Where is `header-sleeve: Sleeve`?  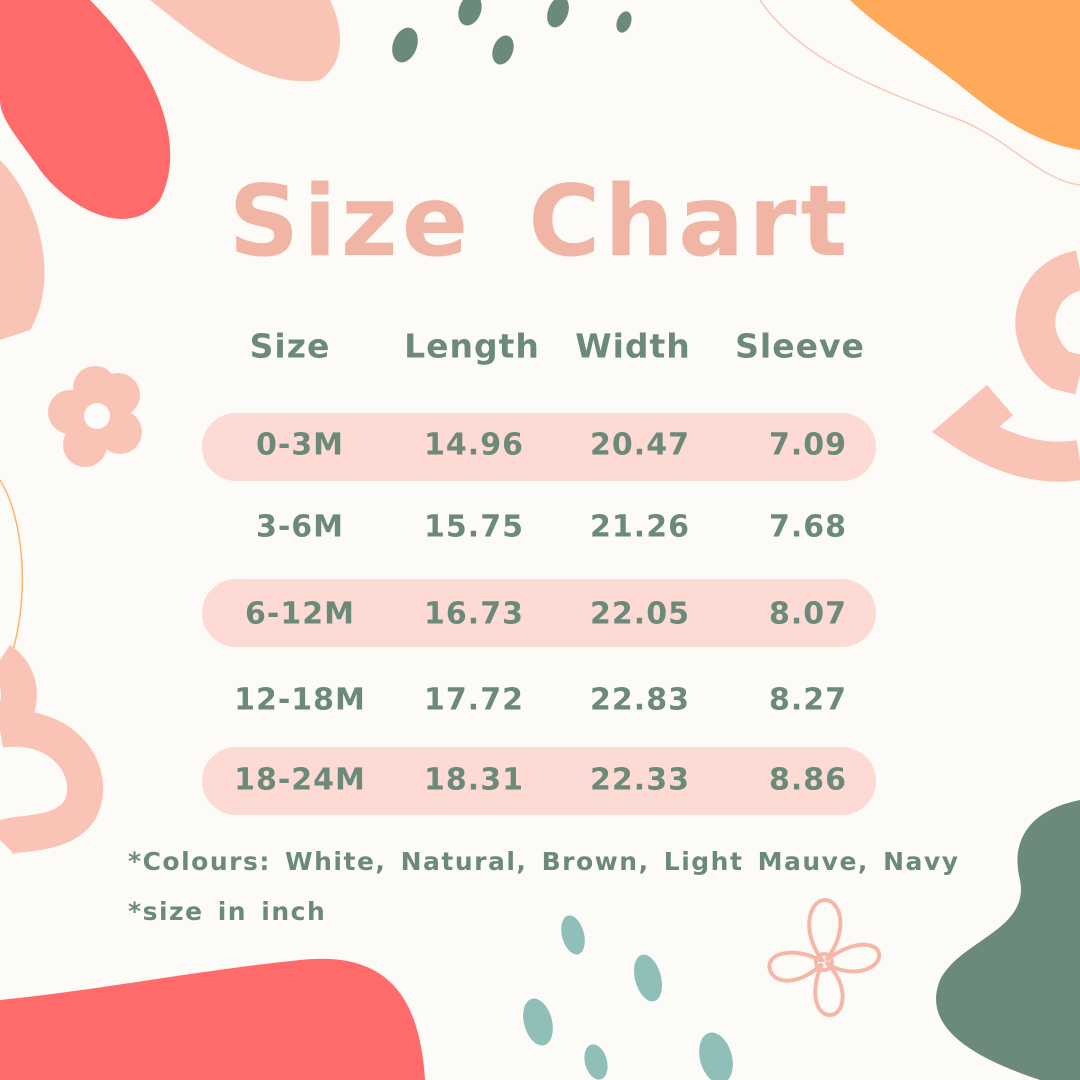 header-sleeve: Sleeve is located at coordinates (800, 346).